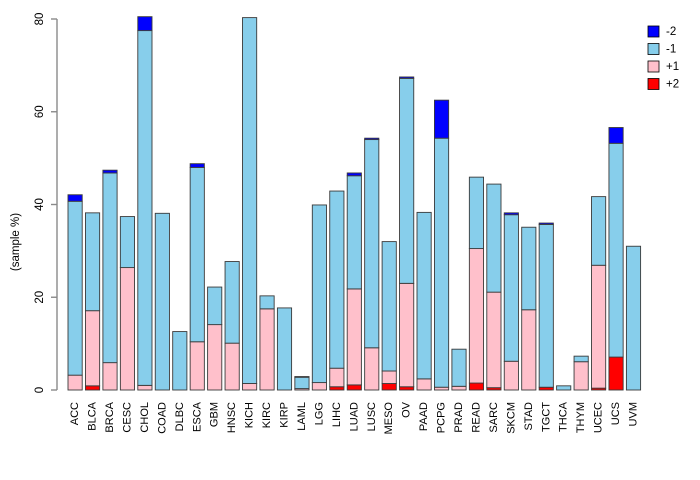  Describe the element at coordinates (407, 409) in the screenshot. I see `x-axis-category-label: OV` at that location.